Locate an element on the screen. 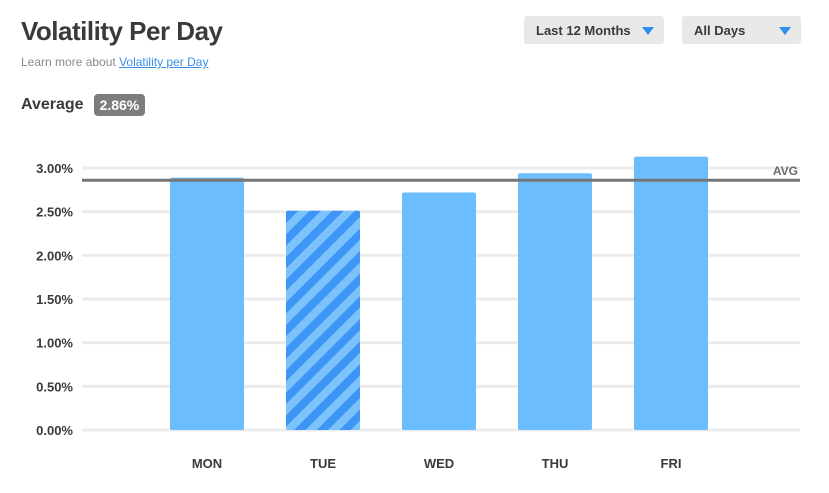 The width and height of the screenshot is (829, 493). average-label: Average is located at coordinates (52, 104).